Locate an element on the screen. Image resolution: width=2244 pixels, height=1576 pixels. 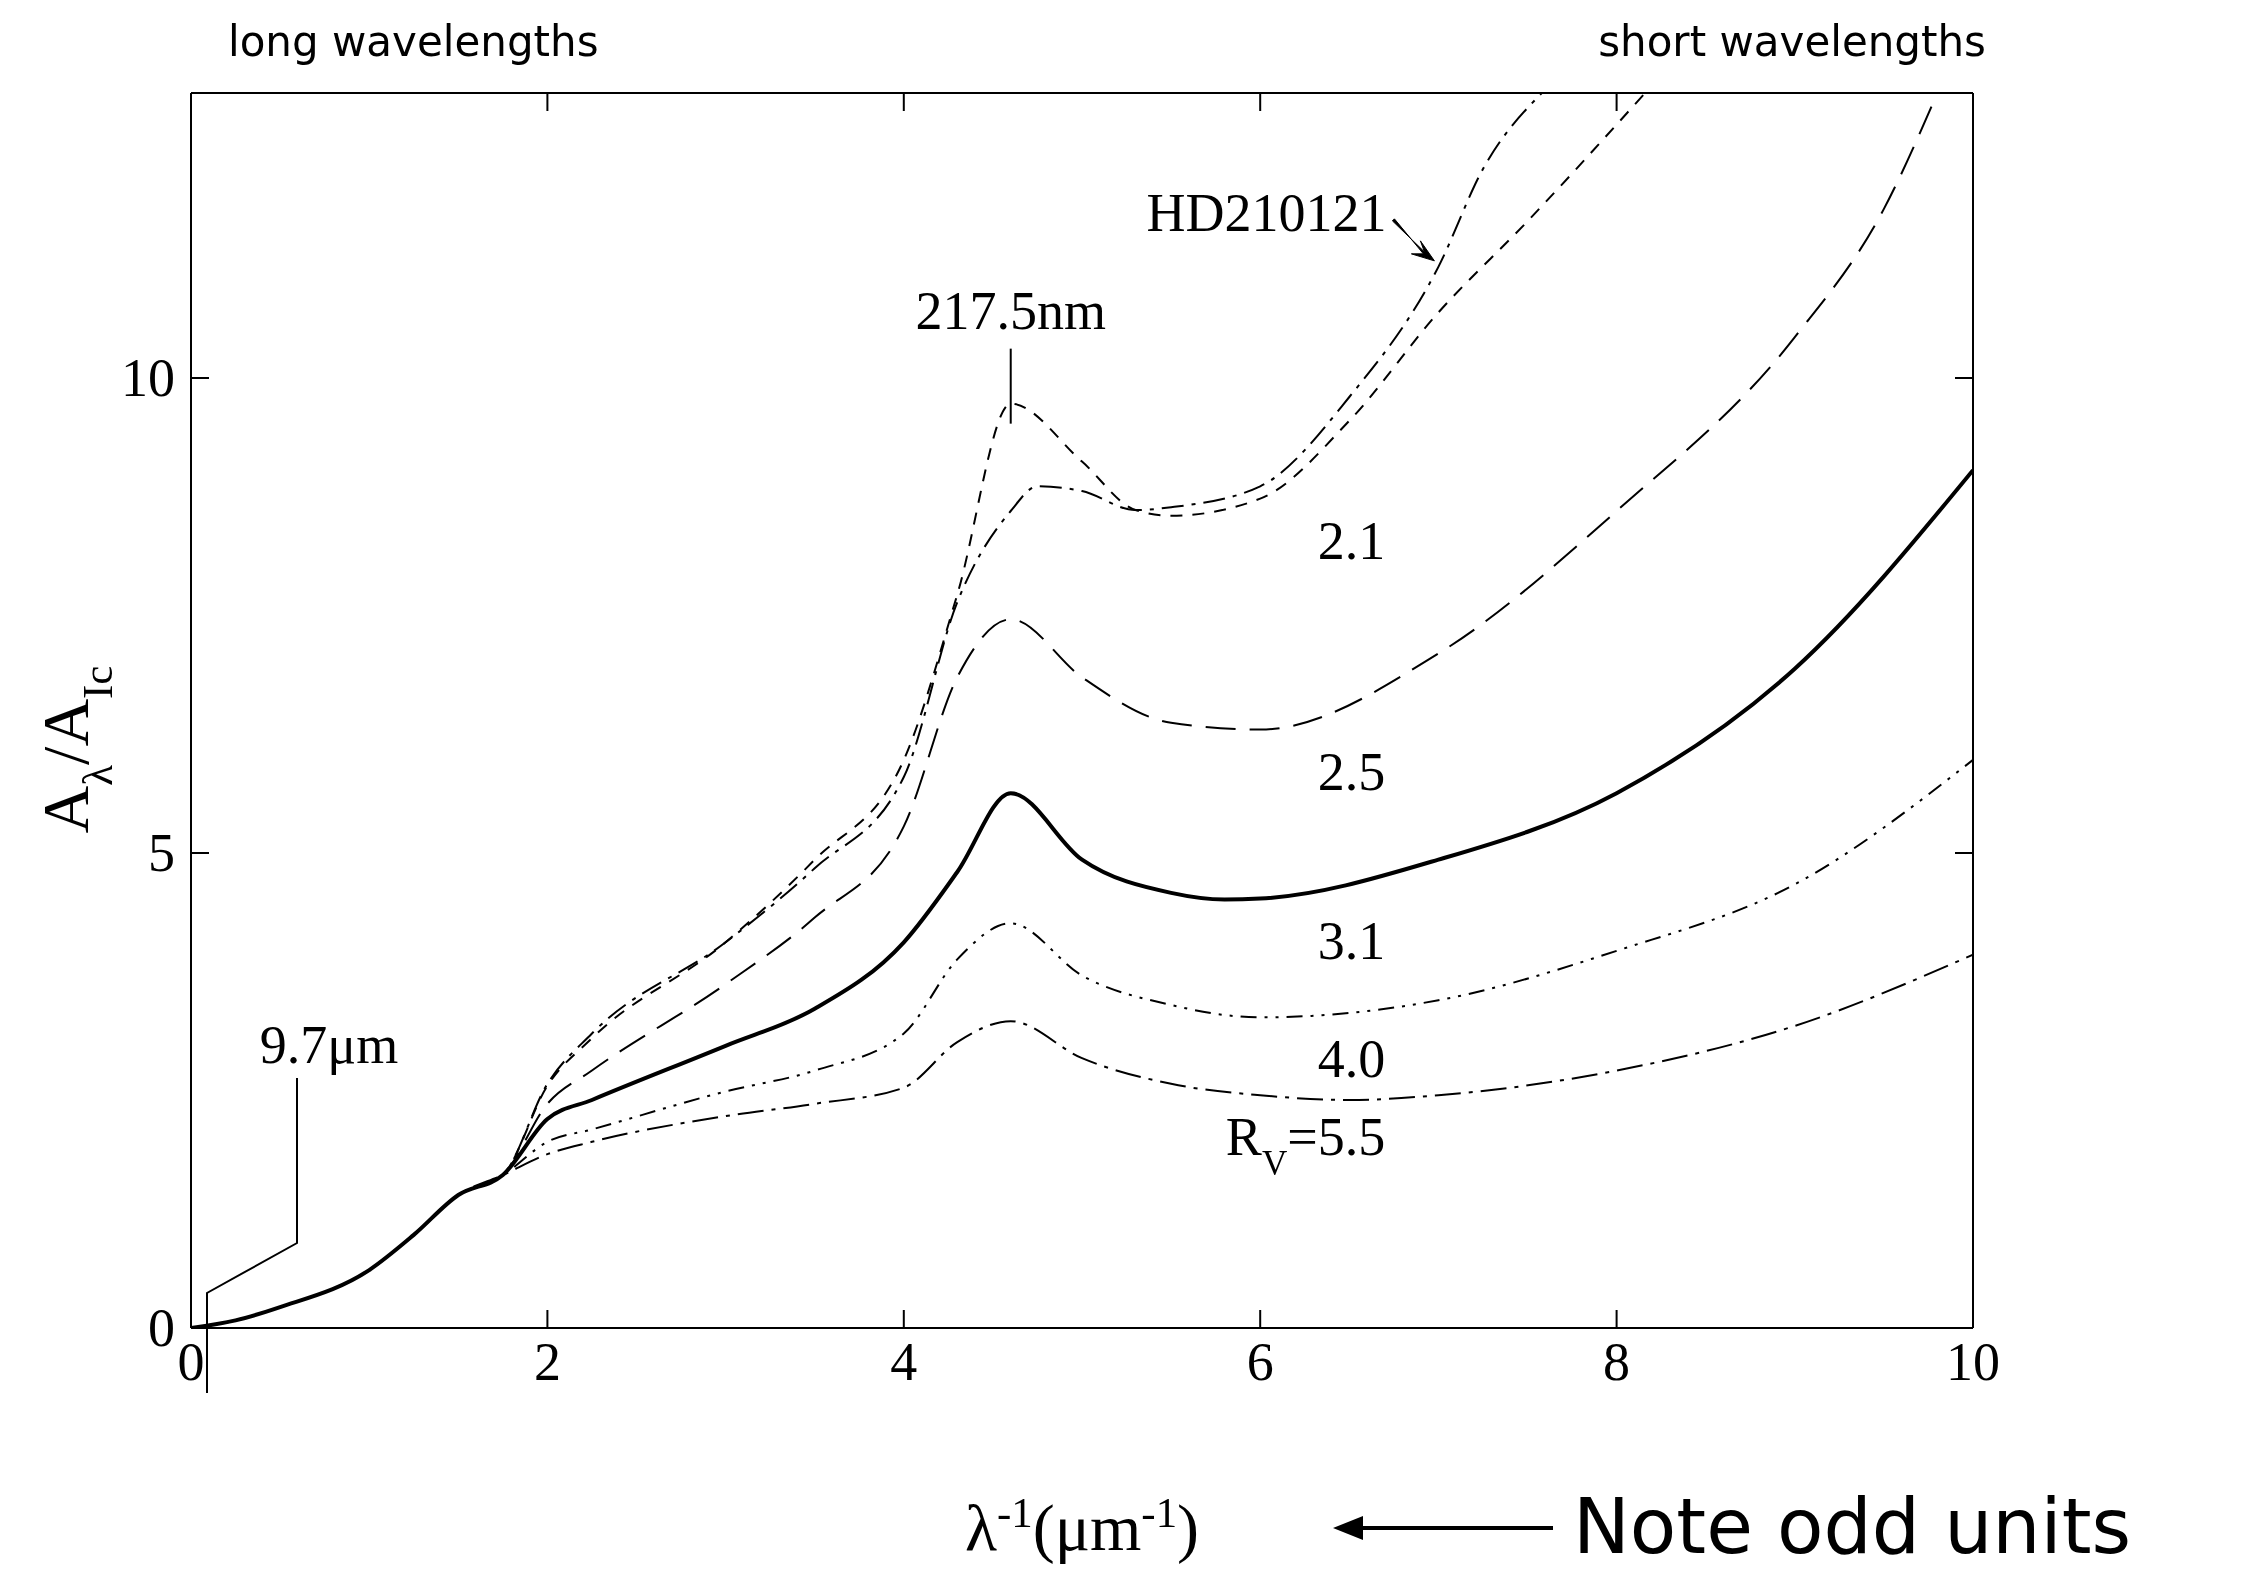
series-label: 2.5 is located at coordinates (1351, 771).